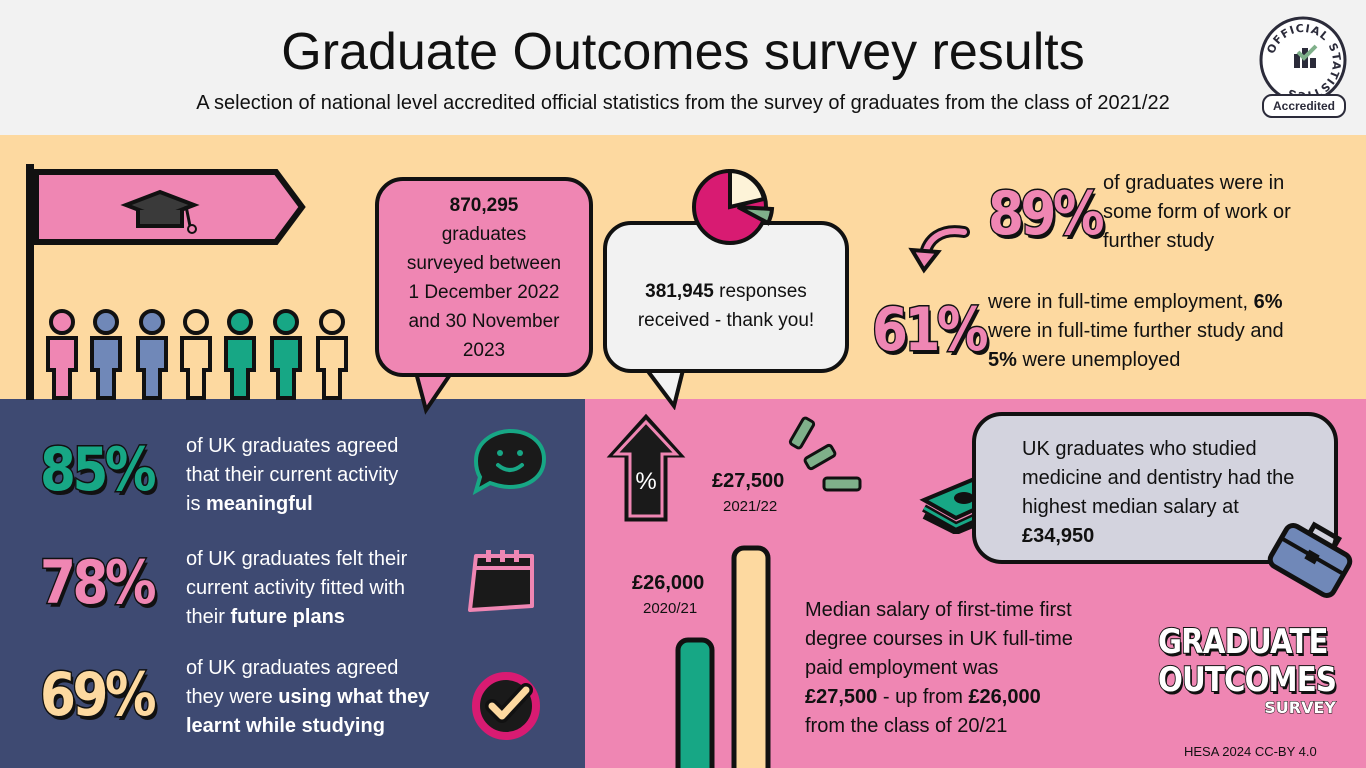  What do you see at coordinates (484, 234) in the screenshot?
I see `surveyed-line: graduates` at bounding box center [484, 234].